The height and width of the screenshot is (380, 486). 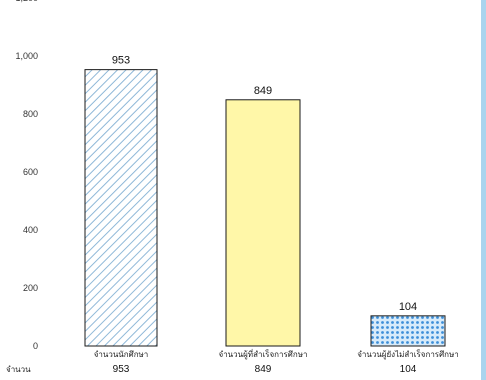 I want to click on y-tick-label: 600, so click(x=30, y=172).